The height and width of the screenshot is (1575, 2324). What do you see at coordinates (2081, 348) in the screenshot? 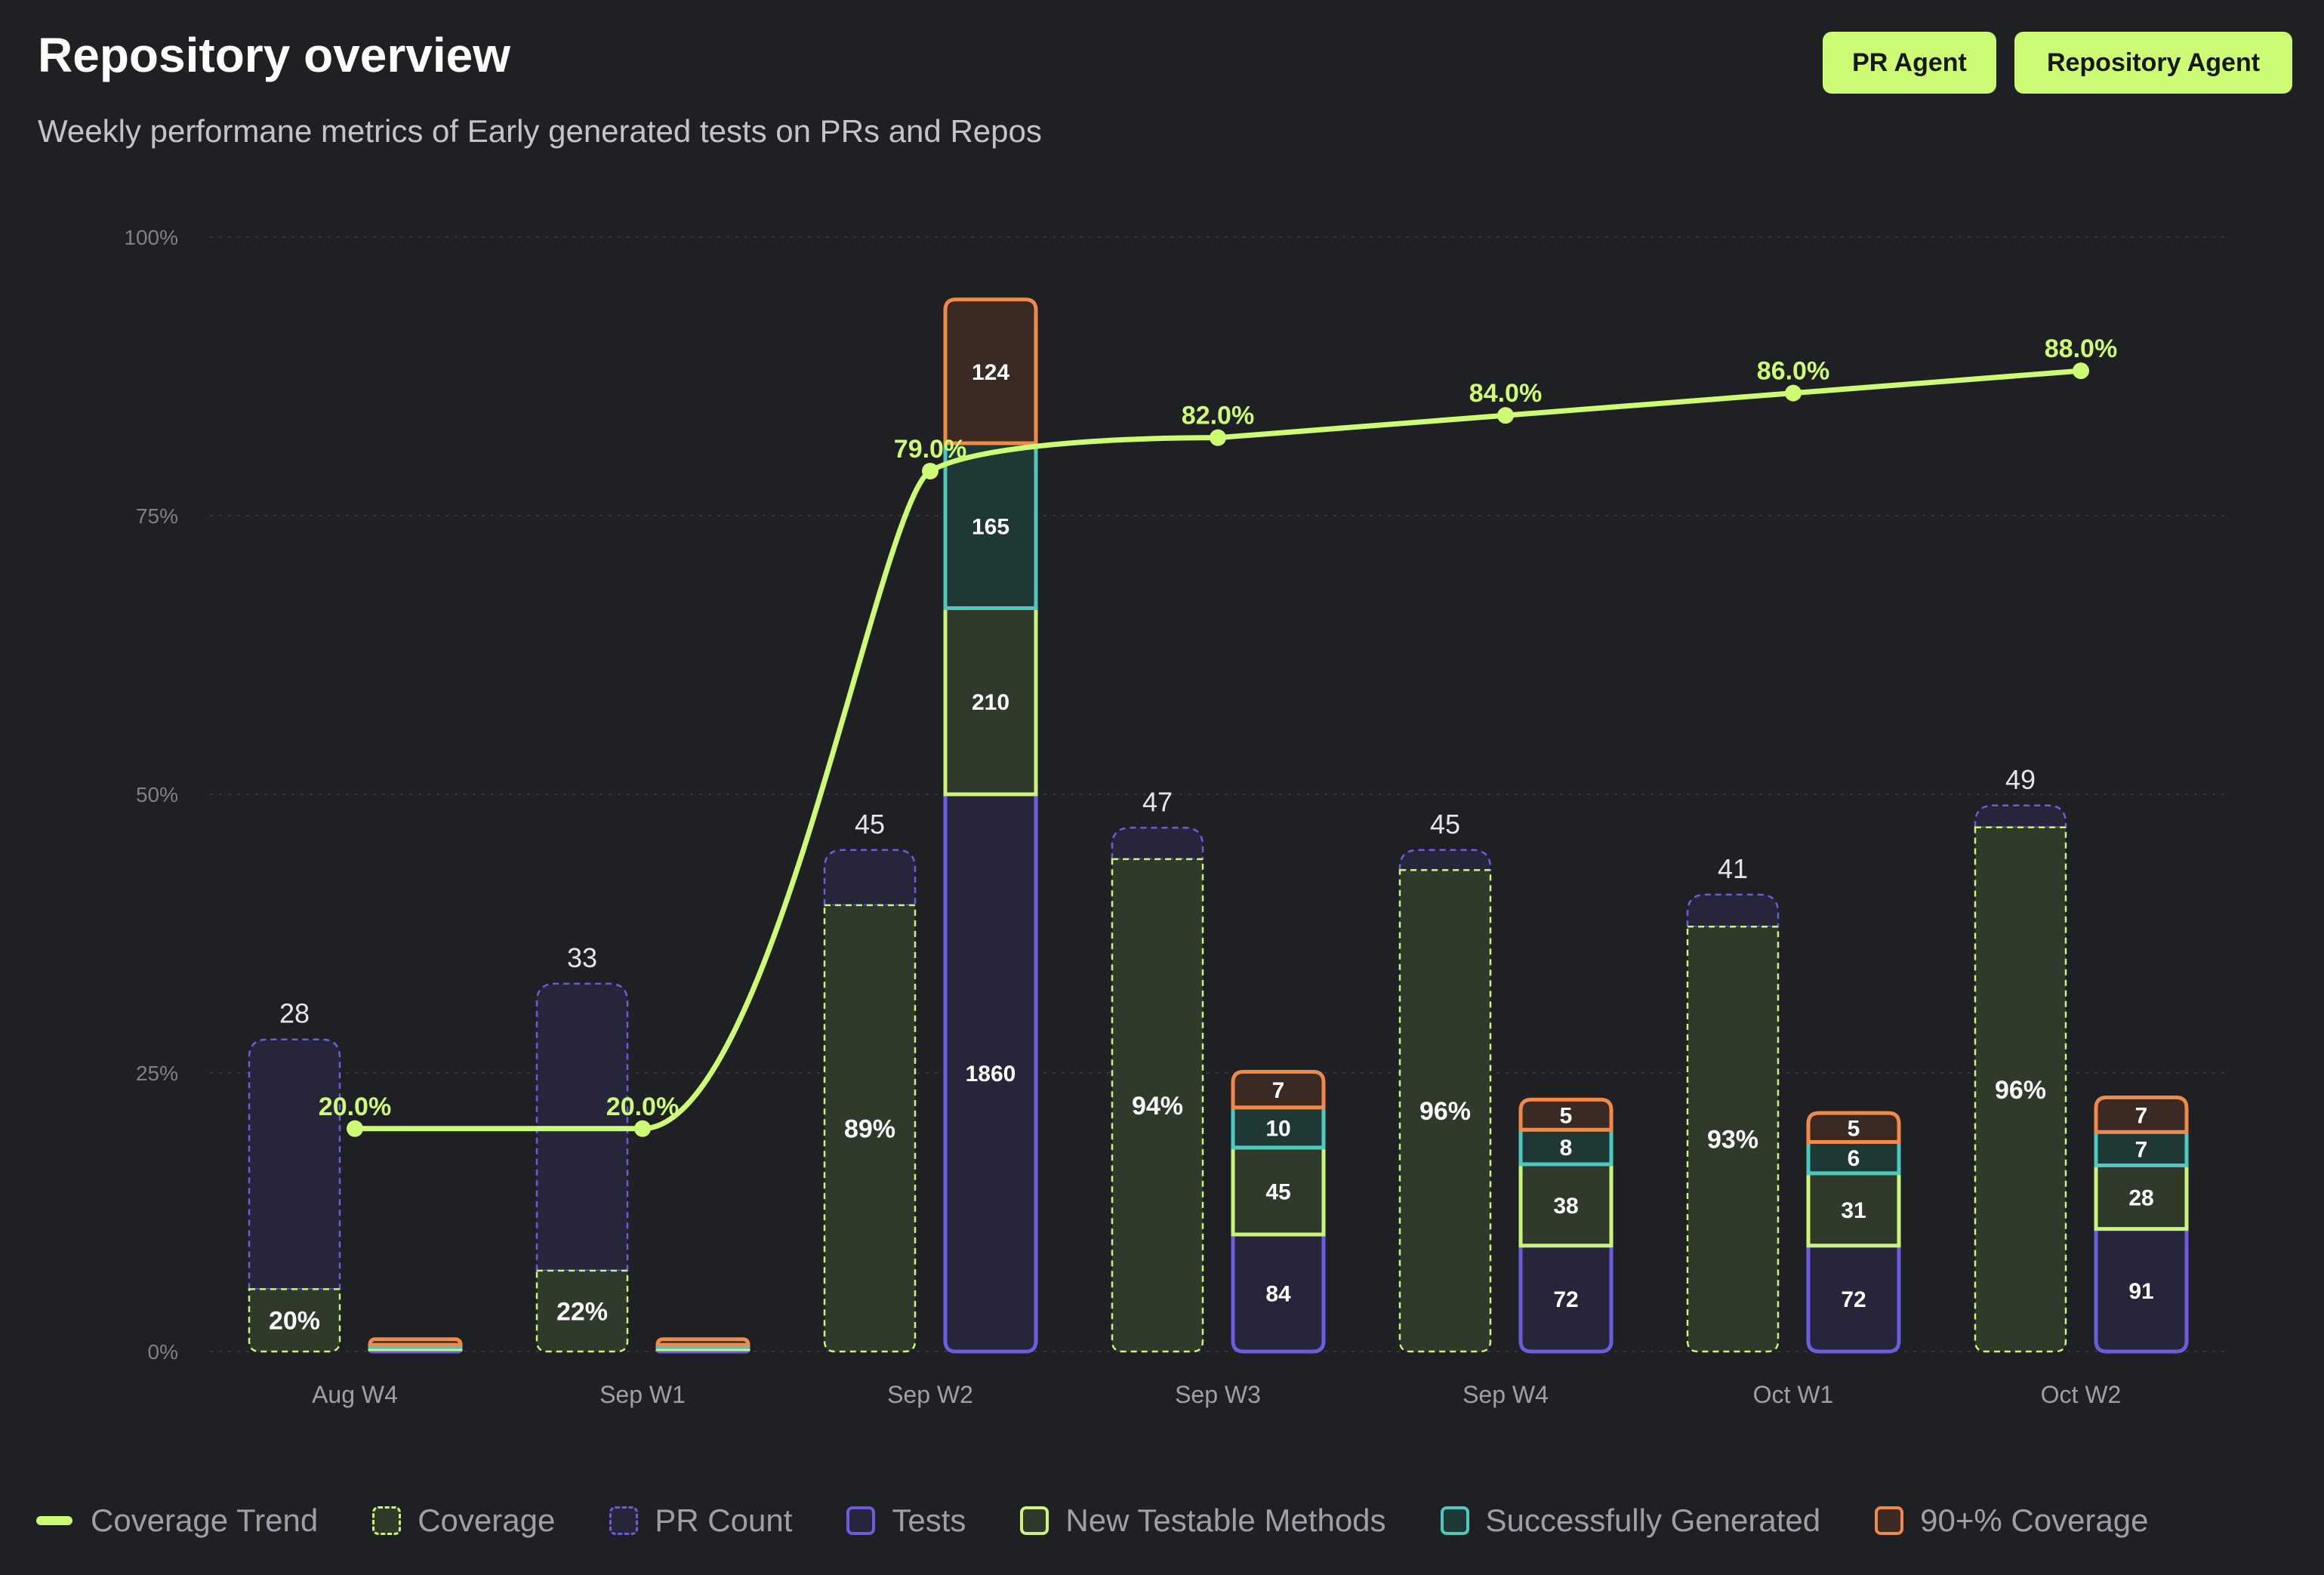
I see `coverage-trend-label: 88.0%` at bounding box center [2081, 348].